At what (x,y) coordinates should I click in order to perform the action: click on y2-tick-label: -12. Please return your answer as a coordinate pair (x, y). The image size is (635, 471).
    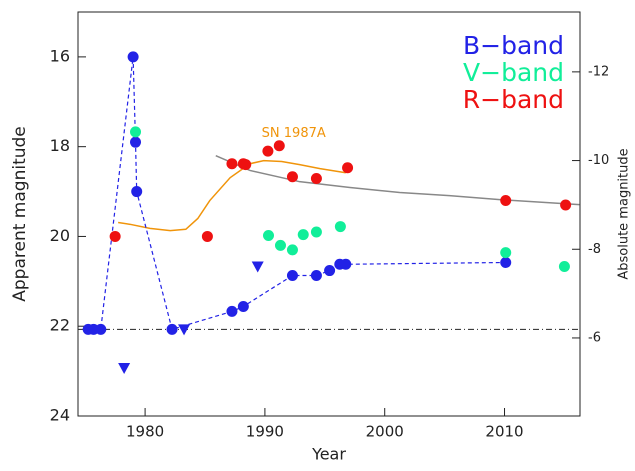
    Looking at the image, I should click on (598, 71).